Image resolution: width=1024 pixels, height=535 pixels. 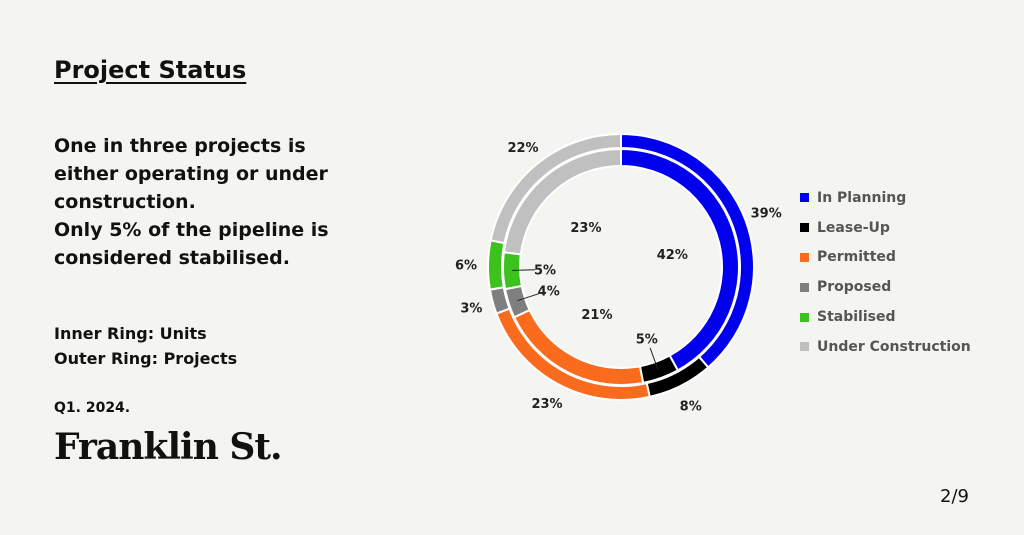 What do you see at coordinates (954, 496) in the screenshot?
I see `page-number: 2/9` at bounding box center [954, 496].